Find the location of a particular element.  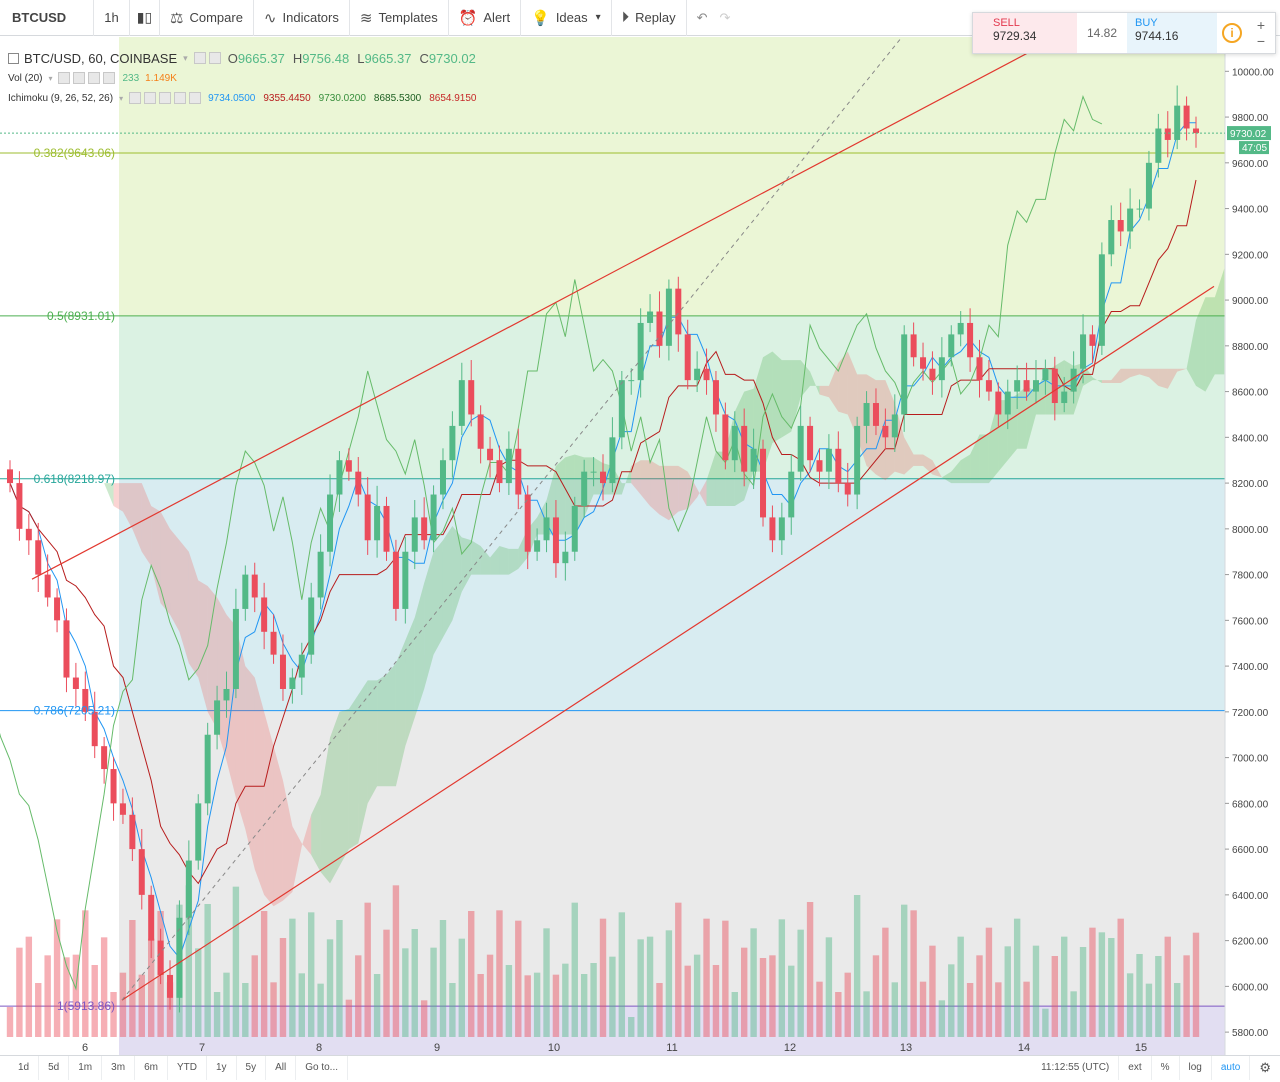

source-icon is located at coordinates (165, 98).